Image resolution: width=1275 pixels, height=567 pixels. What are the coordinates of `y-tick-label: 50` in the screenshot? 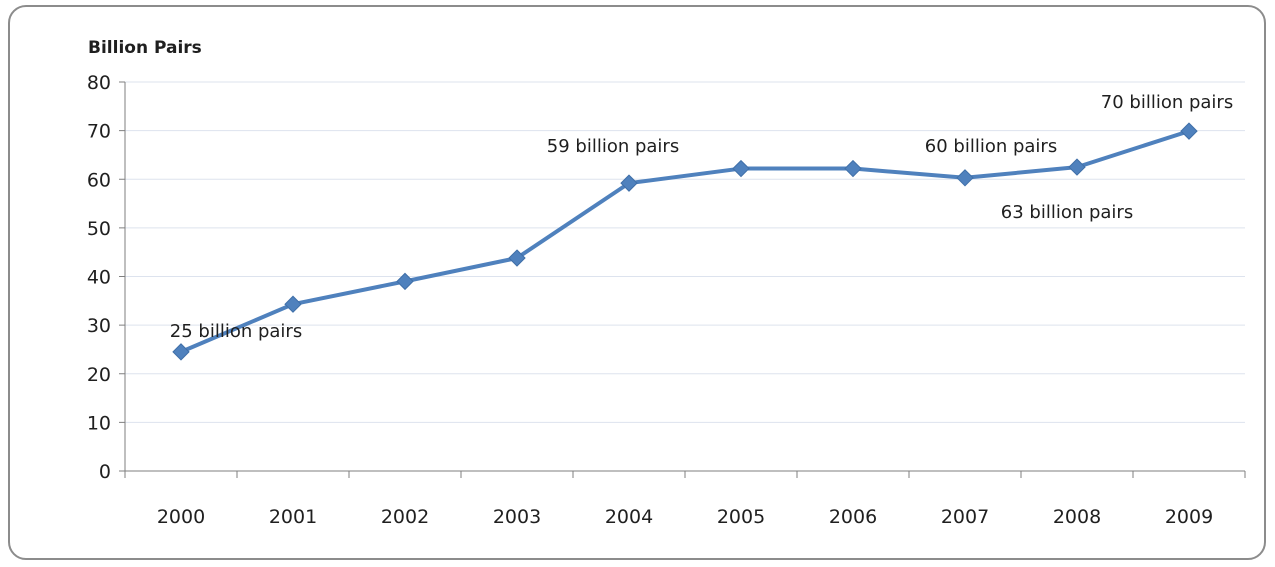 It's located at (99, 229).